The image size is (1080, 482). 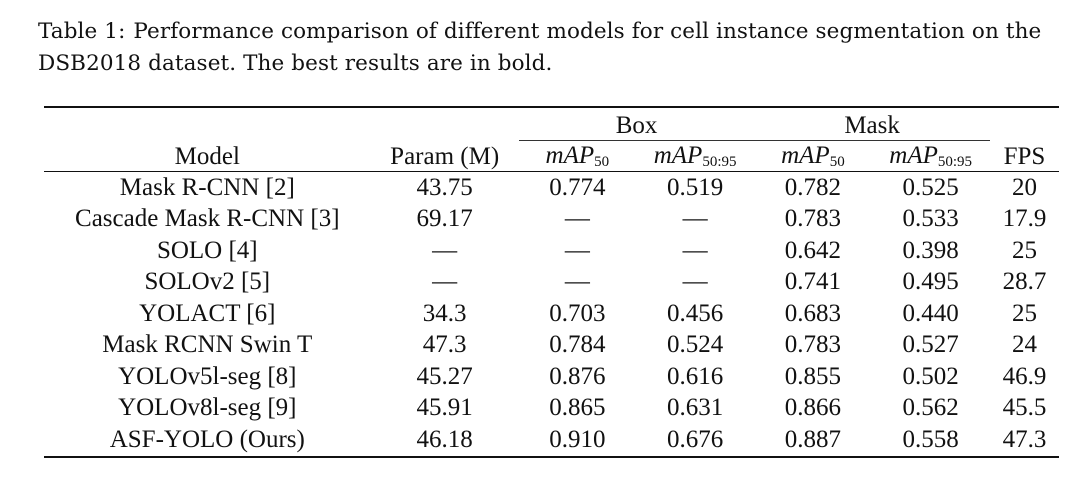 What do you see at coordinates (930, 441) in the screenshot?
I see `cell-mask-map5095: 0.558` at bounding box center [930, 441].